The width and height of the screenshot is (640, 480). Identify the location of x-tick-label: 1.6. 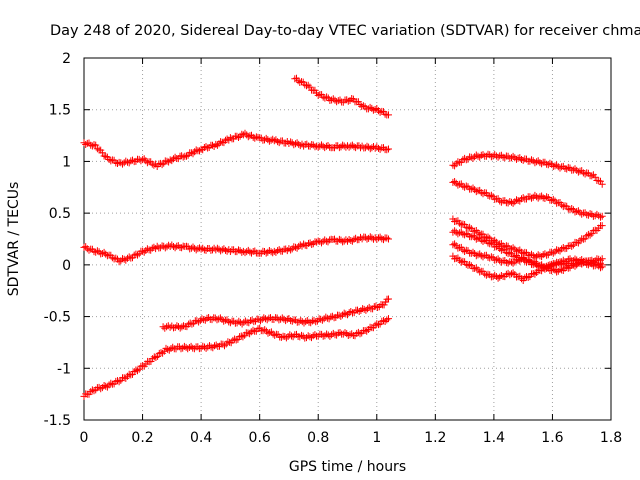
(552, 438).